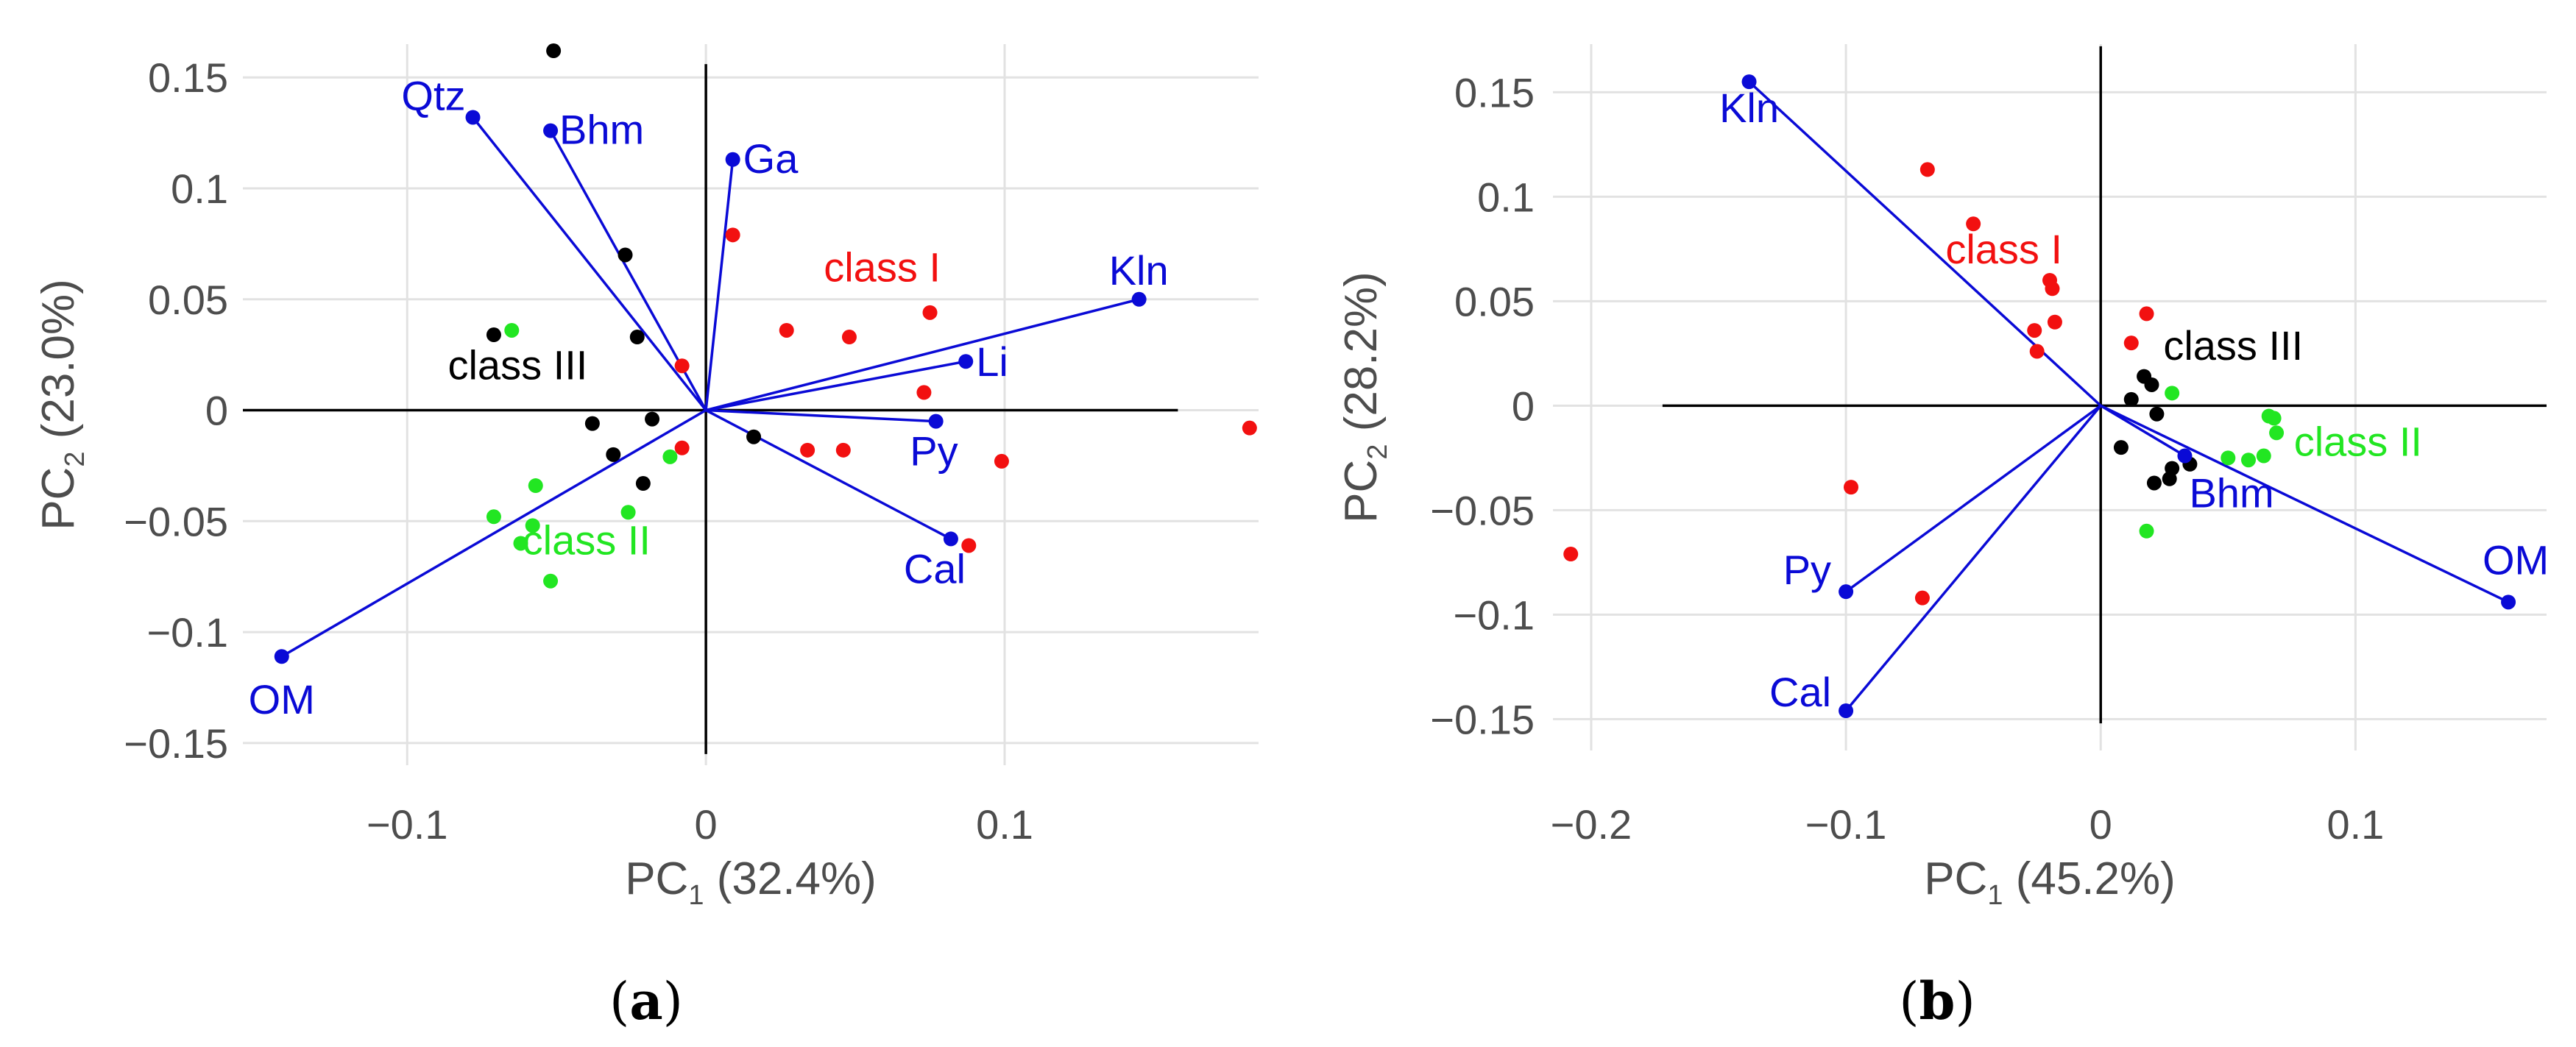  Describe the element at coordinates (646, 1001) in the screenshot. I see `panel-caption-a: (a)` at that location.